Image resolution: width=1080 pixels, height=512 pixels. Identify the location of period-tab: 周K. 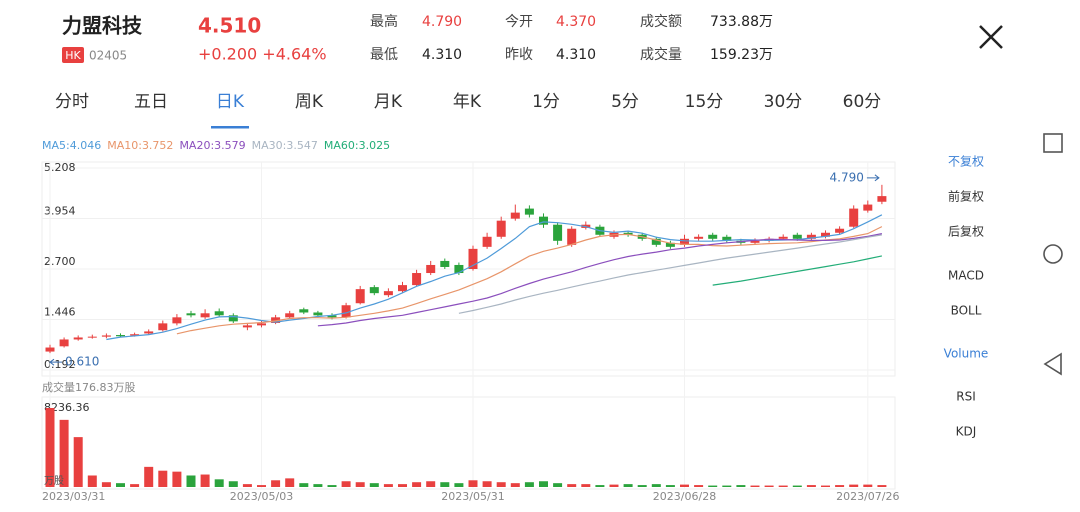
(309, 102).